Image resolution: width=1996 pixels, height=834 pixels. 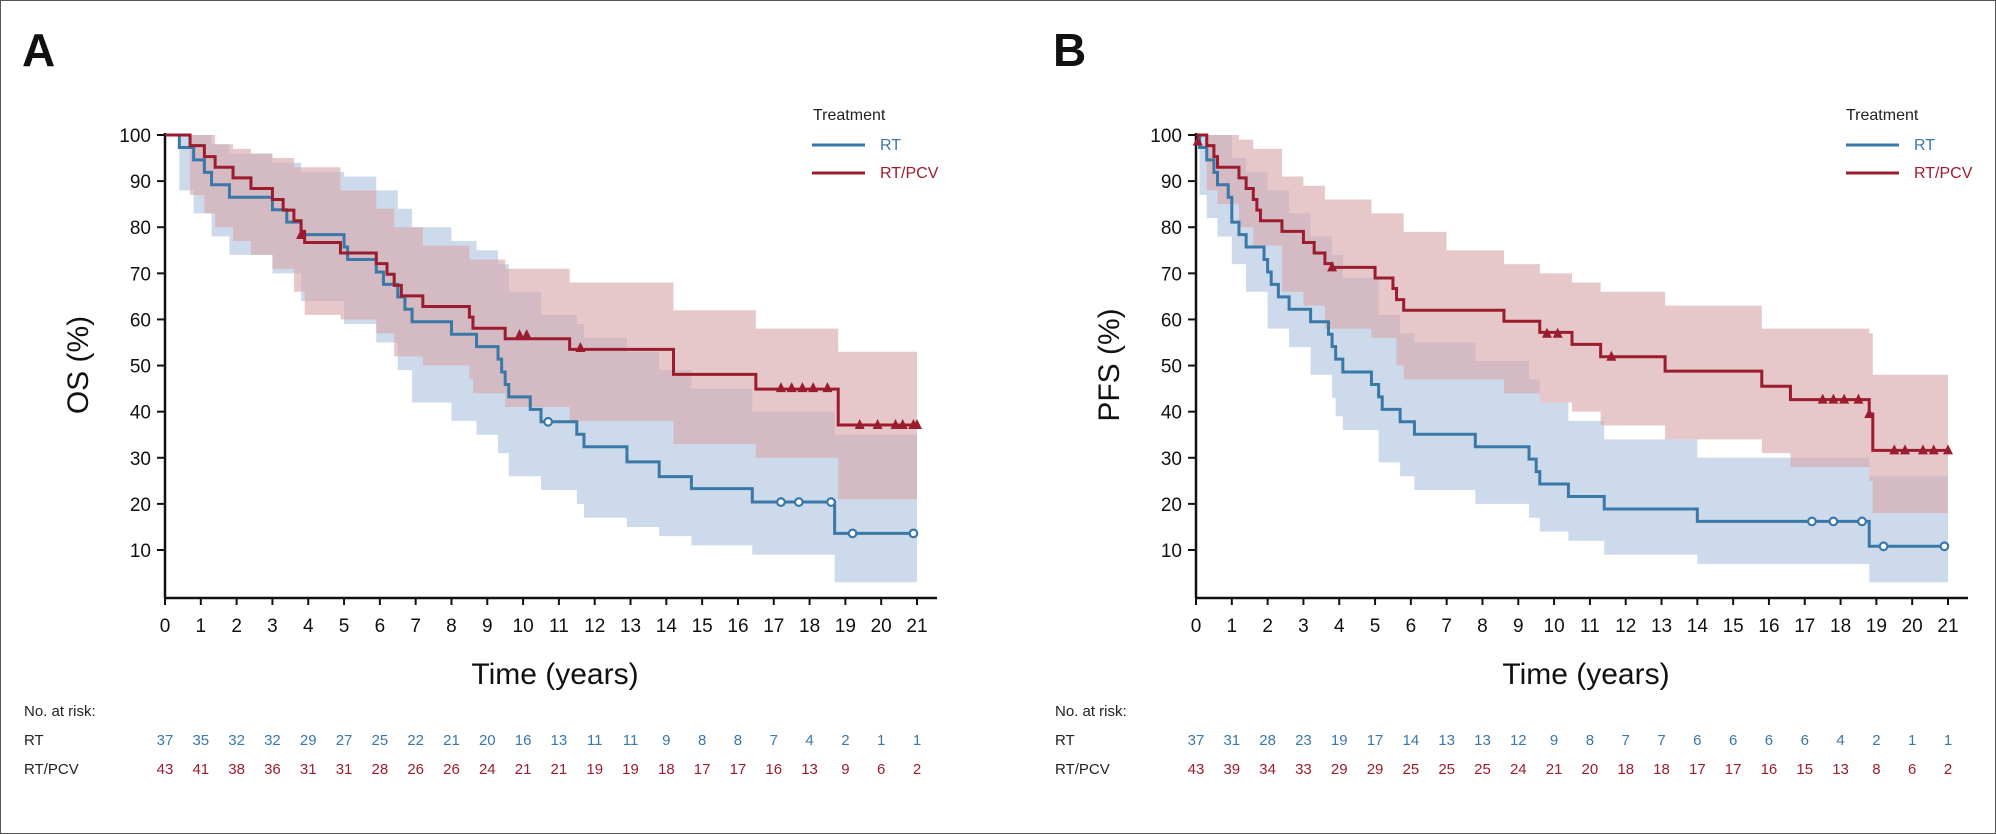 What do you see at coordinates (200, 769) in the screenshot?
I see `panel-a-risk-rtpcv-value: 41` at bounding box center [200, 769].